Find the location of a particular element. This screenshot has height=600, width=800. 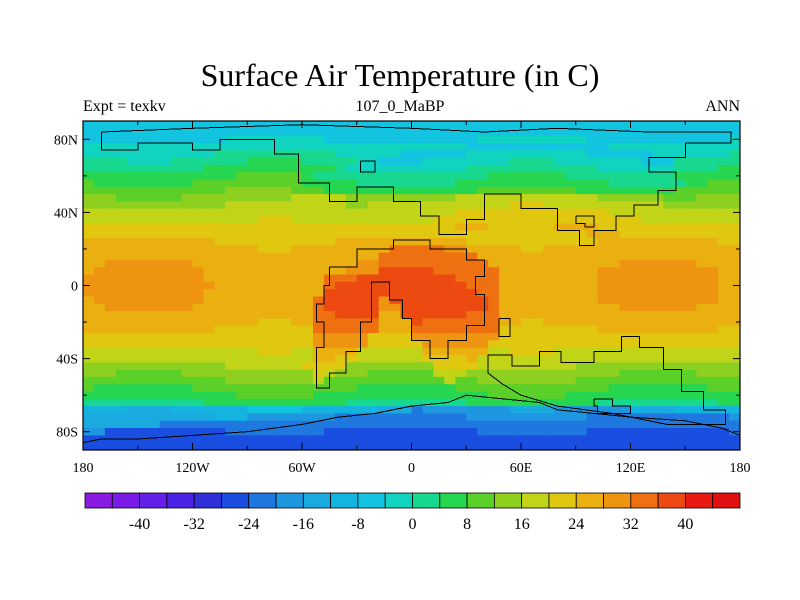

colorbar-label: 40 is located at coordinates (685, 524).